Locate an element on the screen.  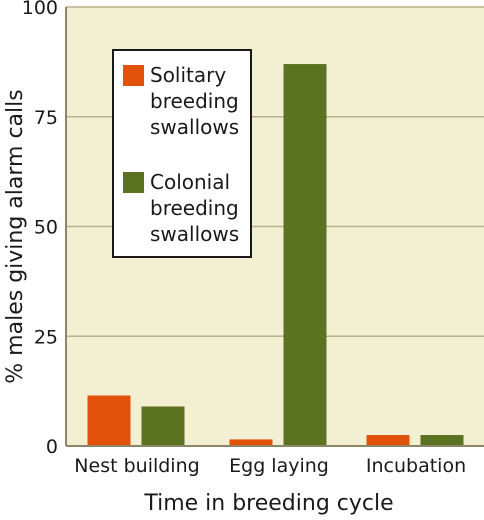
y-tick-label: 100 is located at coordinates (40, 9).